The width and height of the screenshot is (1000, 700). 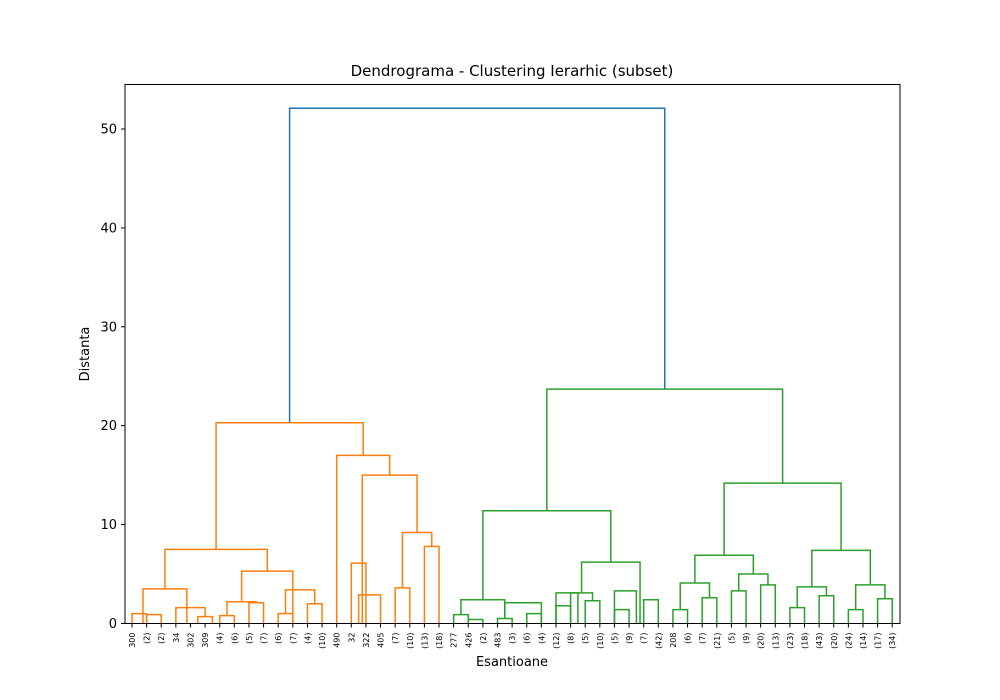 What do you see at coordinates (439, 641) in the screenshot?
I see `leaf-label: (18)` at bounding box center [439, 641].